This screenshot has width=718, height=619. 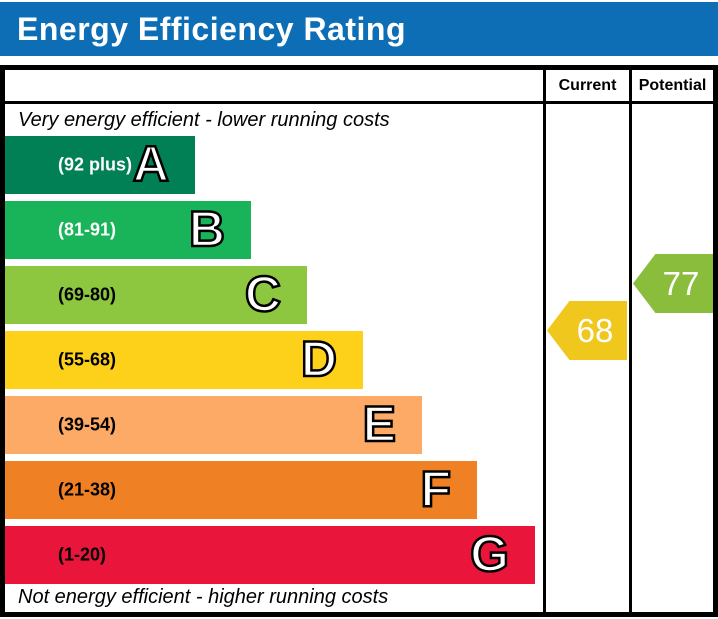 I want to click on band-range-label: (55-68), so click(x=87, y=359).